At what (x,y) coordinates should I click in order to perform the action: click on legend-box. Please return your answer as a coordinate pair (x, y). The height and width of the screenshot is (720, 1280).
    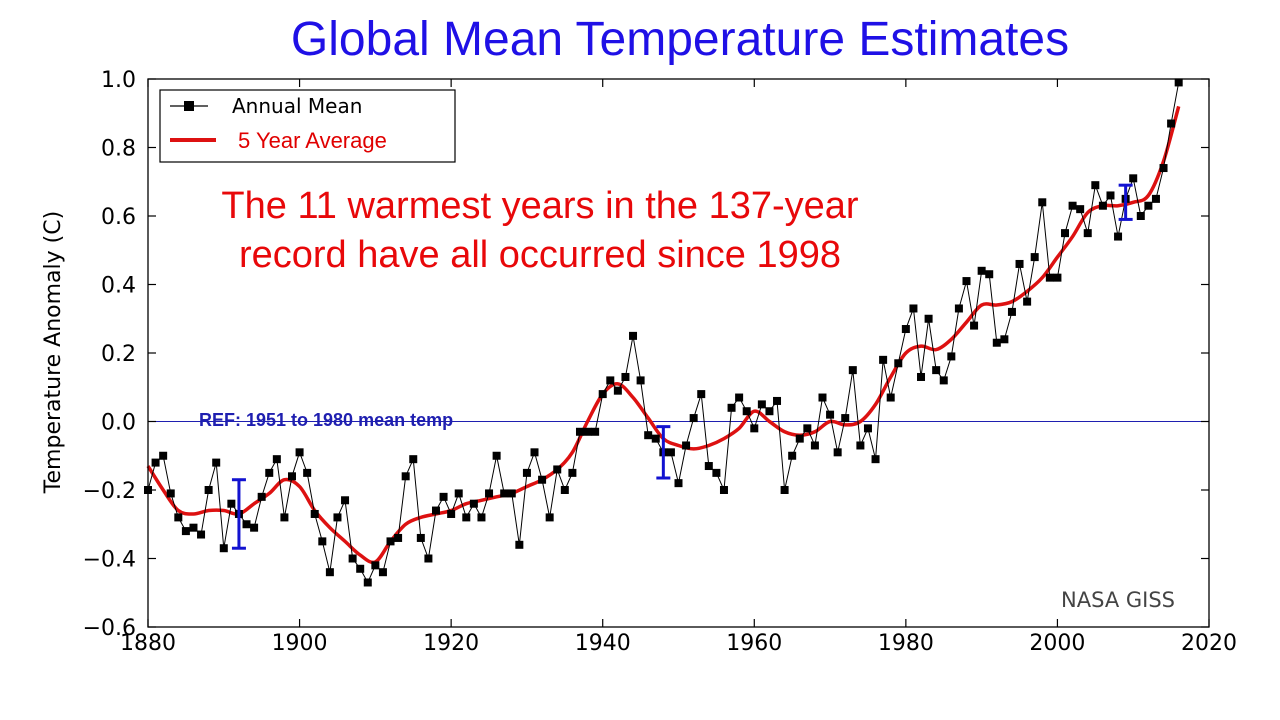
    Looking at the image, I should click on (307, 126).